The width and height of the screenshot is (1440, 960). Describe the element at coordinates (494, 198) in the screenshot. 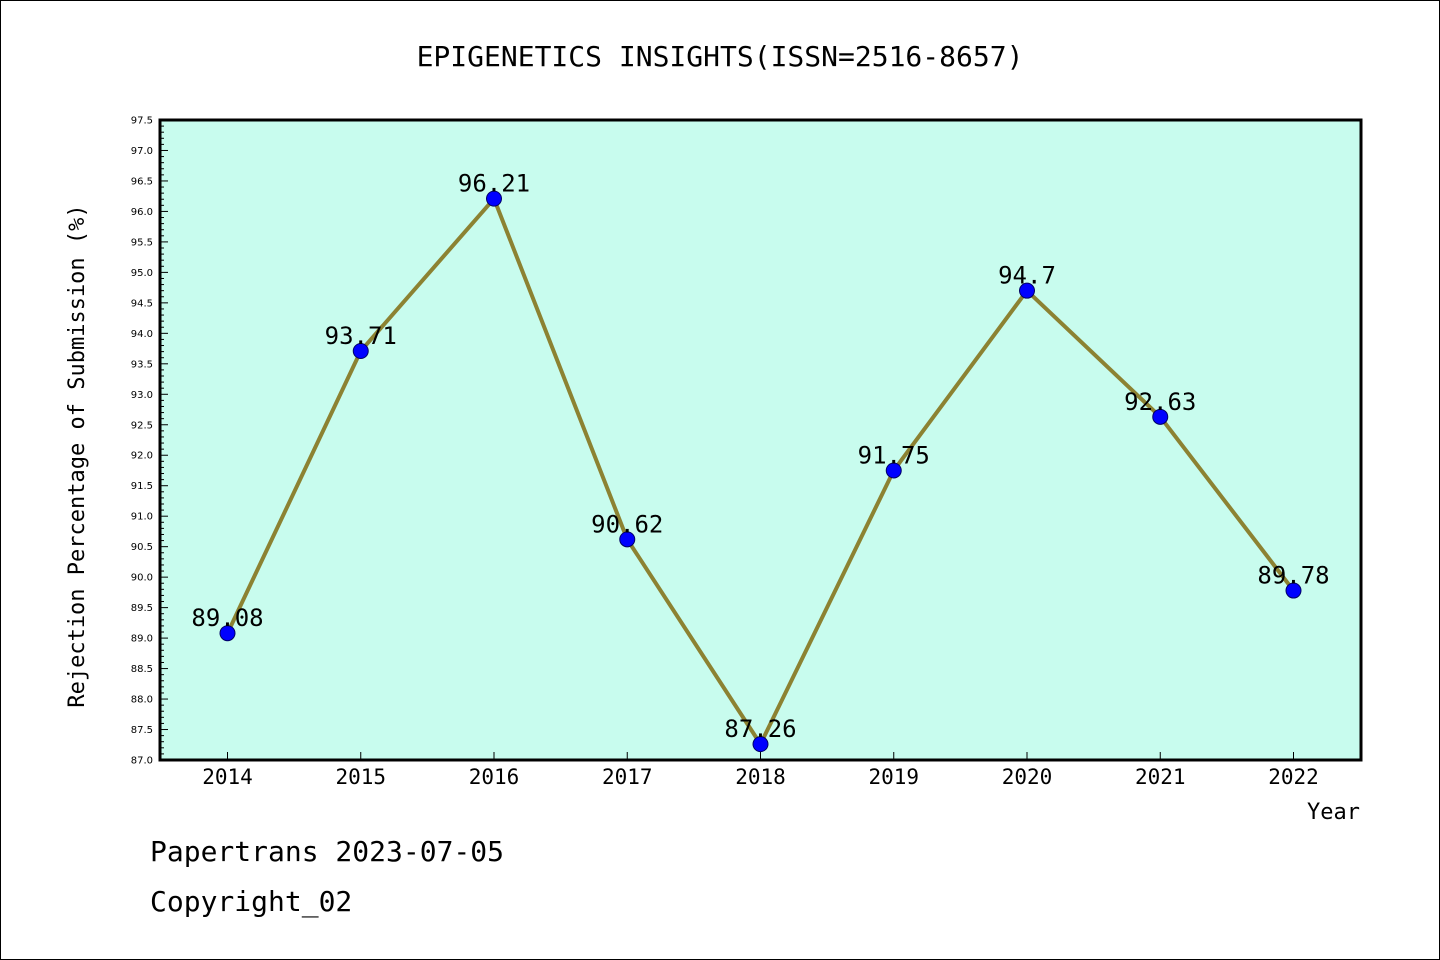

I see `data-point-2016` at that location.